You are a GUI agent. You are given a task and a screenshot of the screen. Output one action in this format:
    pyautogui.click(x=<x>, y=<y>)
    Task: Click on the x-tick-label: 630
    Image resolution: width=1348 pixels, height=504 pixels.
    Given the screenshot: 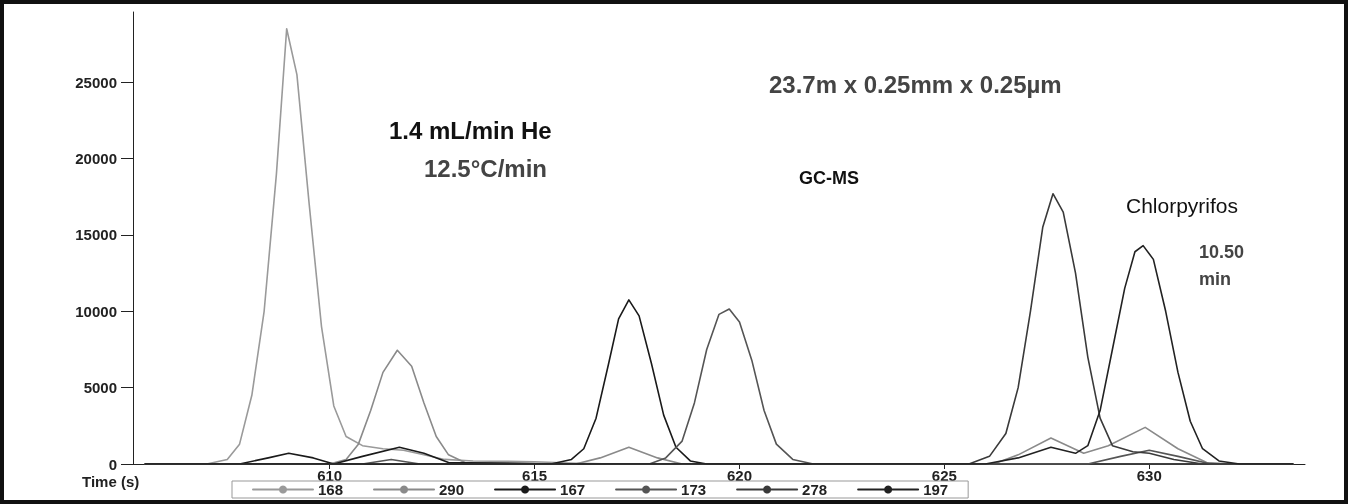 What is the action you would take?
    pyautogui.click(x=1149, y=475)
    